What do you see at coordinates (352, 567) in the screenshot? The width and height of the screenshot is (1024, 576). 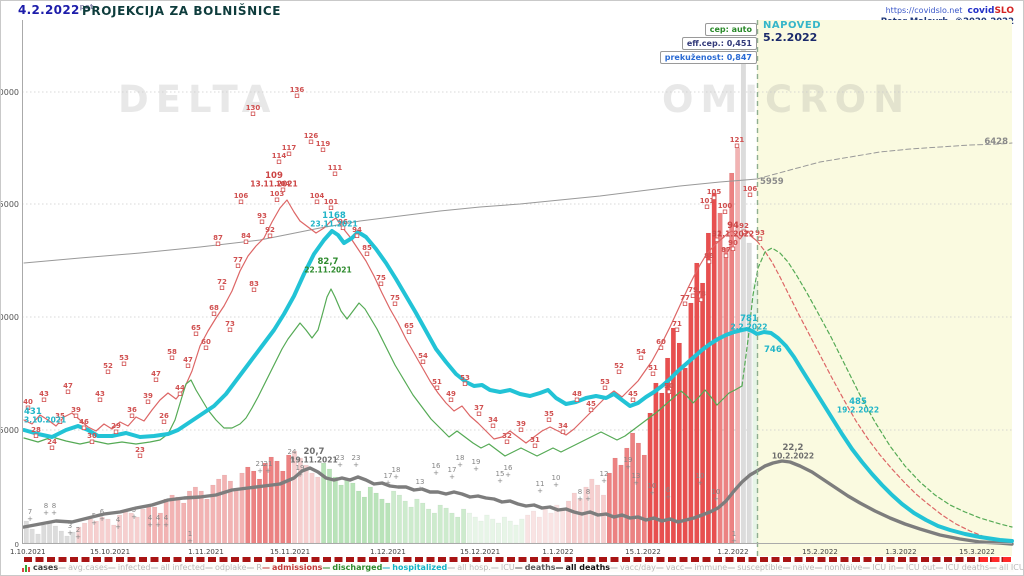 I see `legend-item-discharged: — discharged` at bounding box center [352, 567].